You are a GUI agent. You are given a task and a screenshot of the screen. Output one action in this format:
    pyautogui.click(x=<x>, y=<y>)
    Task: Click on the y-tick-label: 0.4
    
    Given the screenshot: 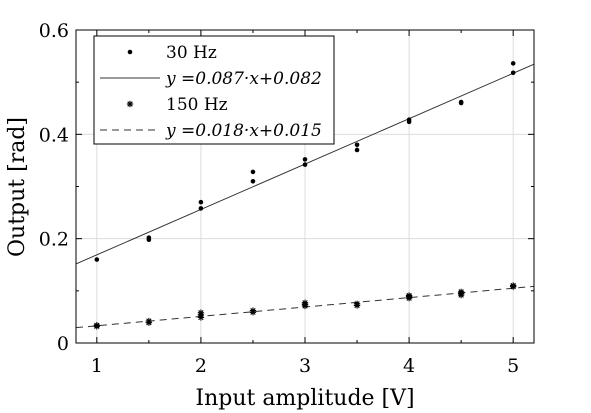 What is the action you would take?
    pyautogui.click(x=54, y=135)
    